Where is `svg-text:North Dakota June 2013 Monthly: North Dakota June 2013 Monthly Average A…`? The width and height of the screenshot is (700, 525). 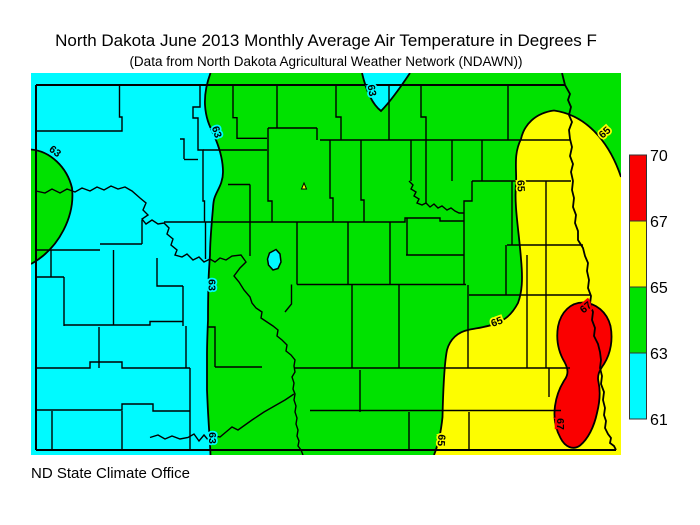
svg-text:North Dakota June 2013 Monthly: North Dakota June 2013 Monthly Average A… is located at coordinates (326, 40).